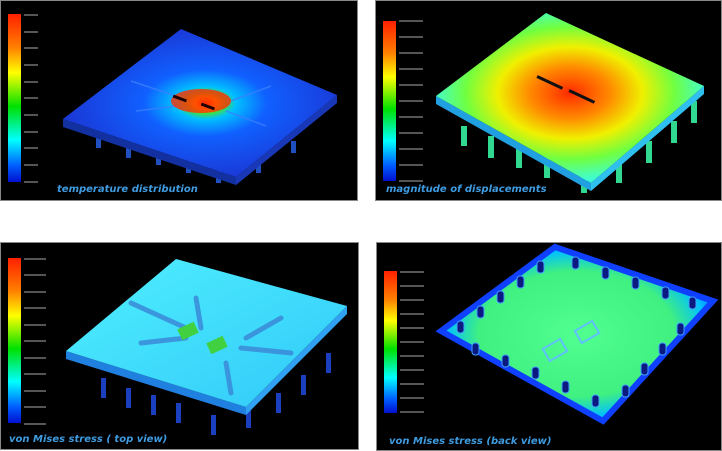 The image size is (722, 451). I want to click on panel-caption: temperature distribution, so click(127, 189).